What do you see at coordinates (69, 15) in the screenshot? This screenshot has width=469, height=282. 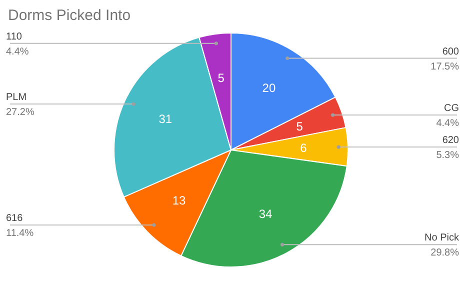 I see `chart-title: Dorms Picked Into` at bounding box center [69, 15].